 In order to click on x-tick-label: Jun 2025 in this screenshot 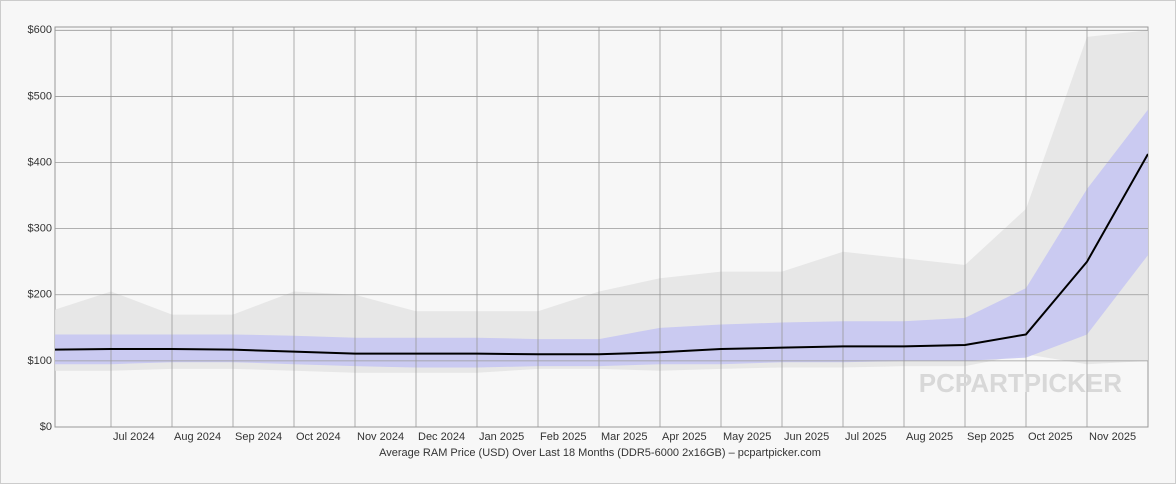, I will do `click(806, 437)`.